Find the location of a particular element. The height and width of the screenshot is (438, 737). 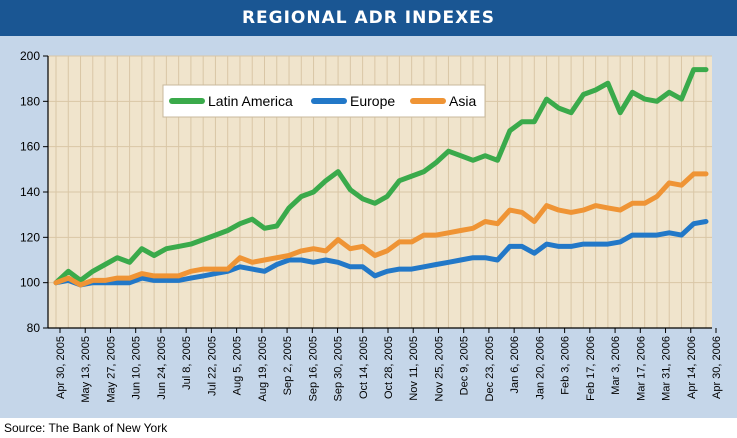

x-tick-label: Apr 30, 2005 is located at coordinates (61, 367).